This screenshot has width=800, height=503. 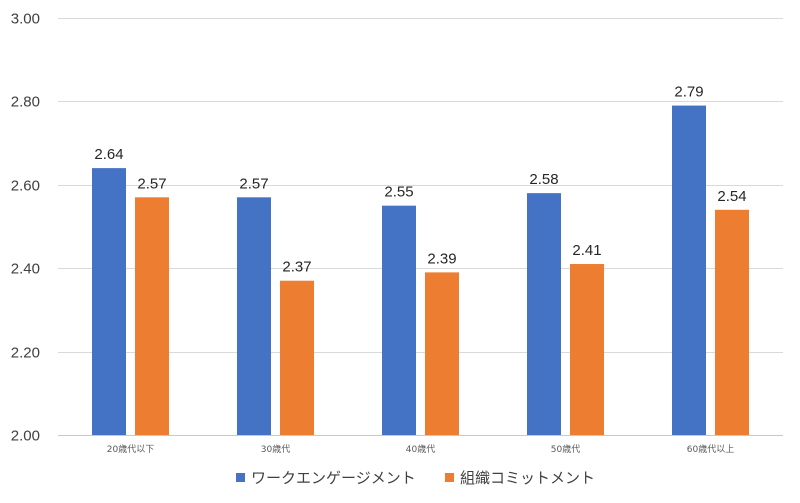 What do you see at coordinates (25, 436) in the screenshot?
I see `y-tick-label: 2.00` at bounding box center [25, 436].